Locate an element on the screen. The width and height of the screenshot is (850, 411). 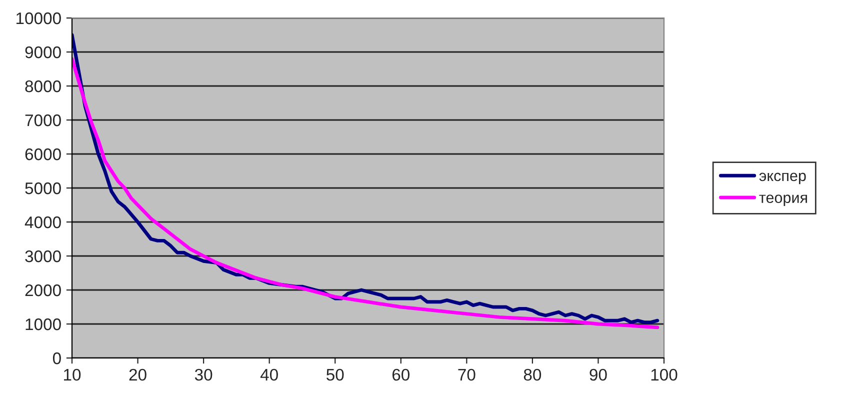
x-tick-label: 90 is located at coordinates (598, 374).